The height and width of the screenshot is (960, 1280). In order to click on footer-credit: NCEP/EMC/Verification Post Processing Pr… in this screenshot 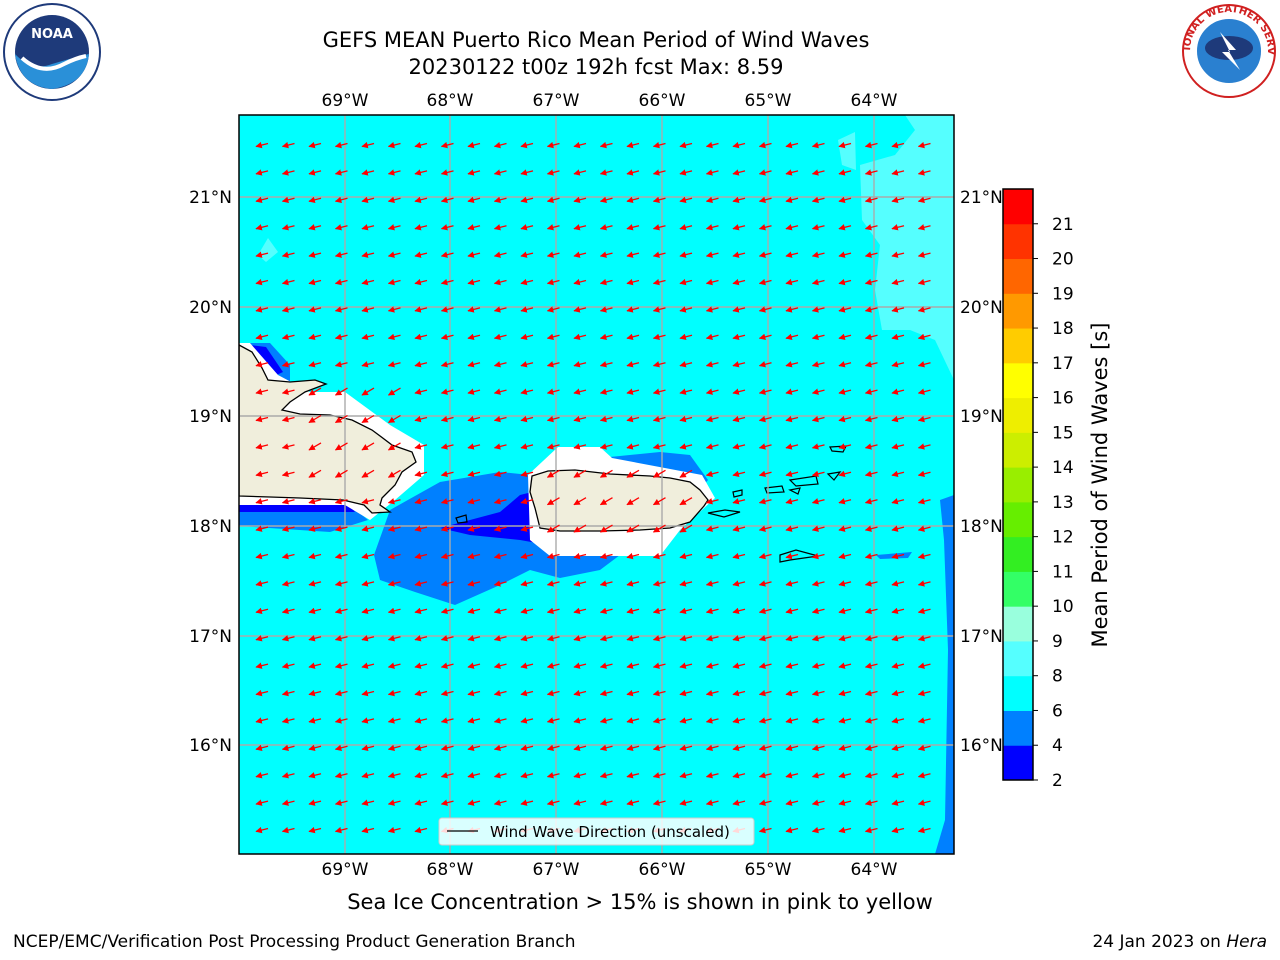, I will do `click(294, 942)`.